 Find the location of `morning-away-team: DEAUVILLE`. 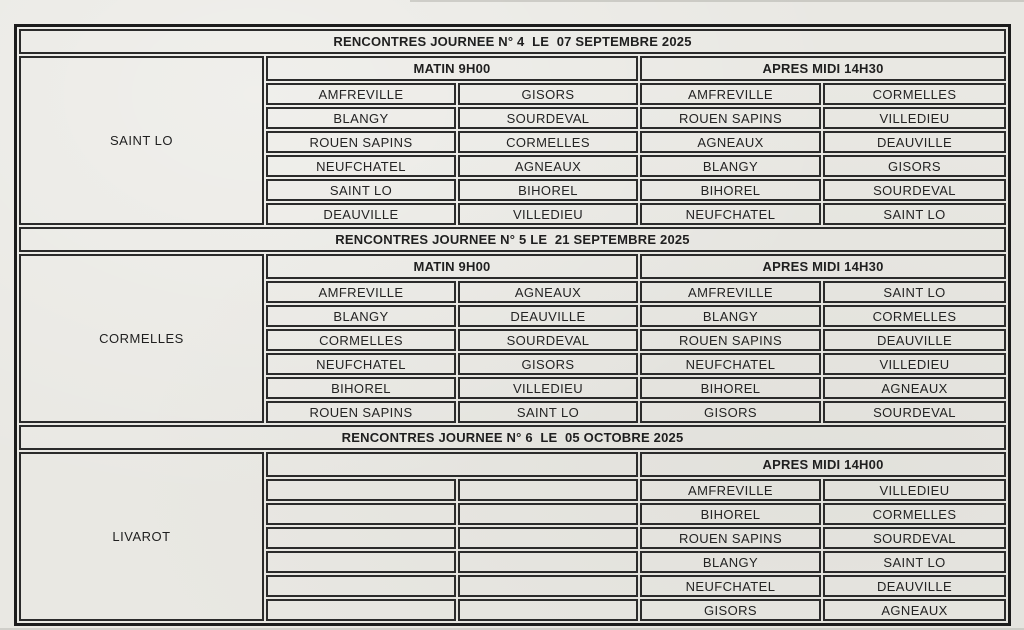

morning-away-team: DEAUVILLE is located at coordinates (548, 316).